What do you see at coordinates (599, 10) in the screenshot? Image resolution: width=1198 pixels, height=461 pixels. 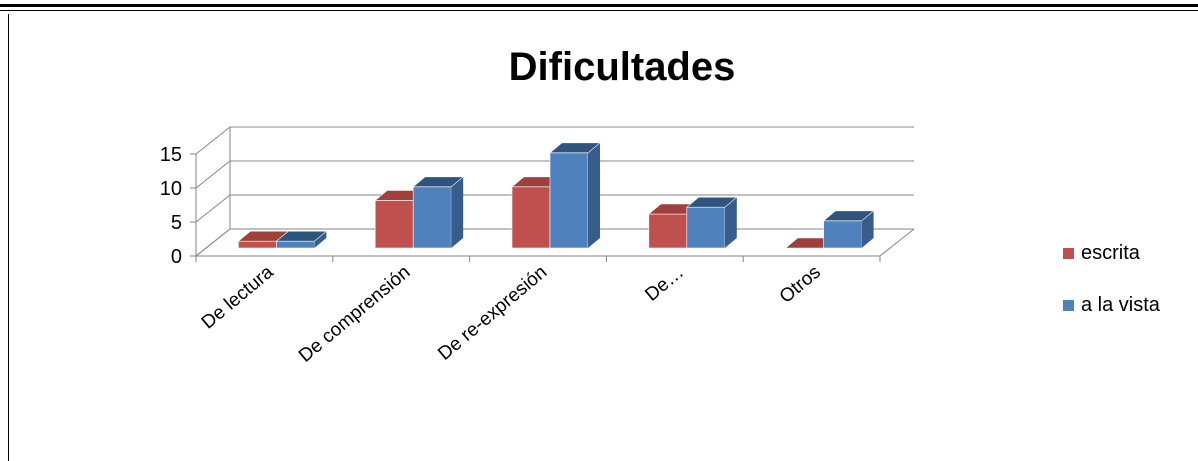 I see `top-border-thin` at bounding box center [599, 10].